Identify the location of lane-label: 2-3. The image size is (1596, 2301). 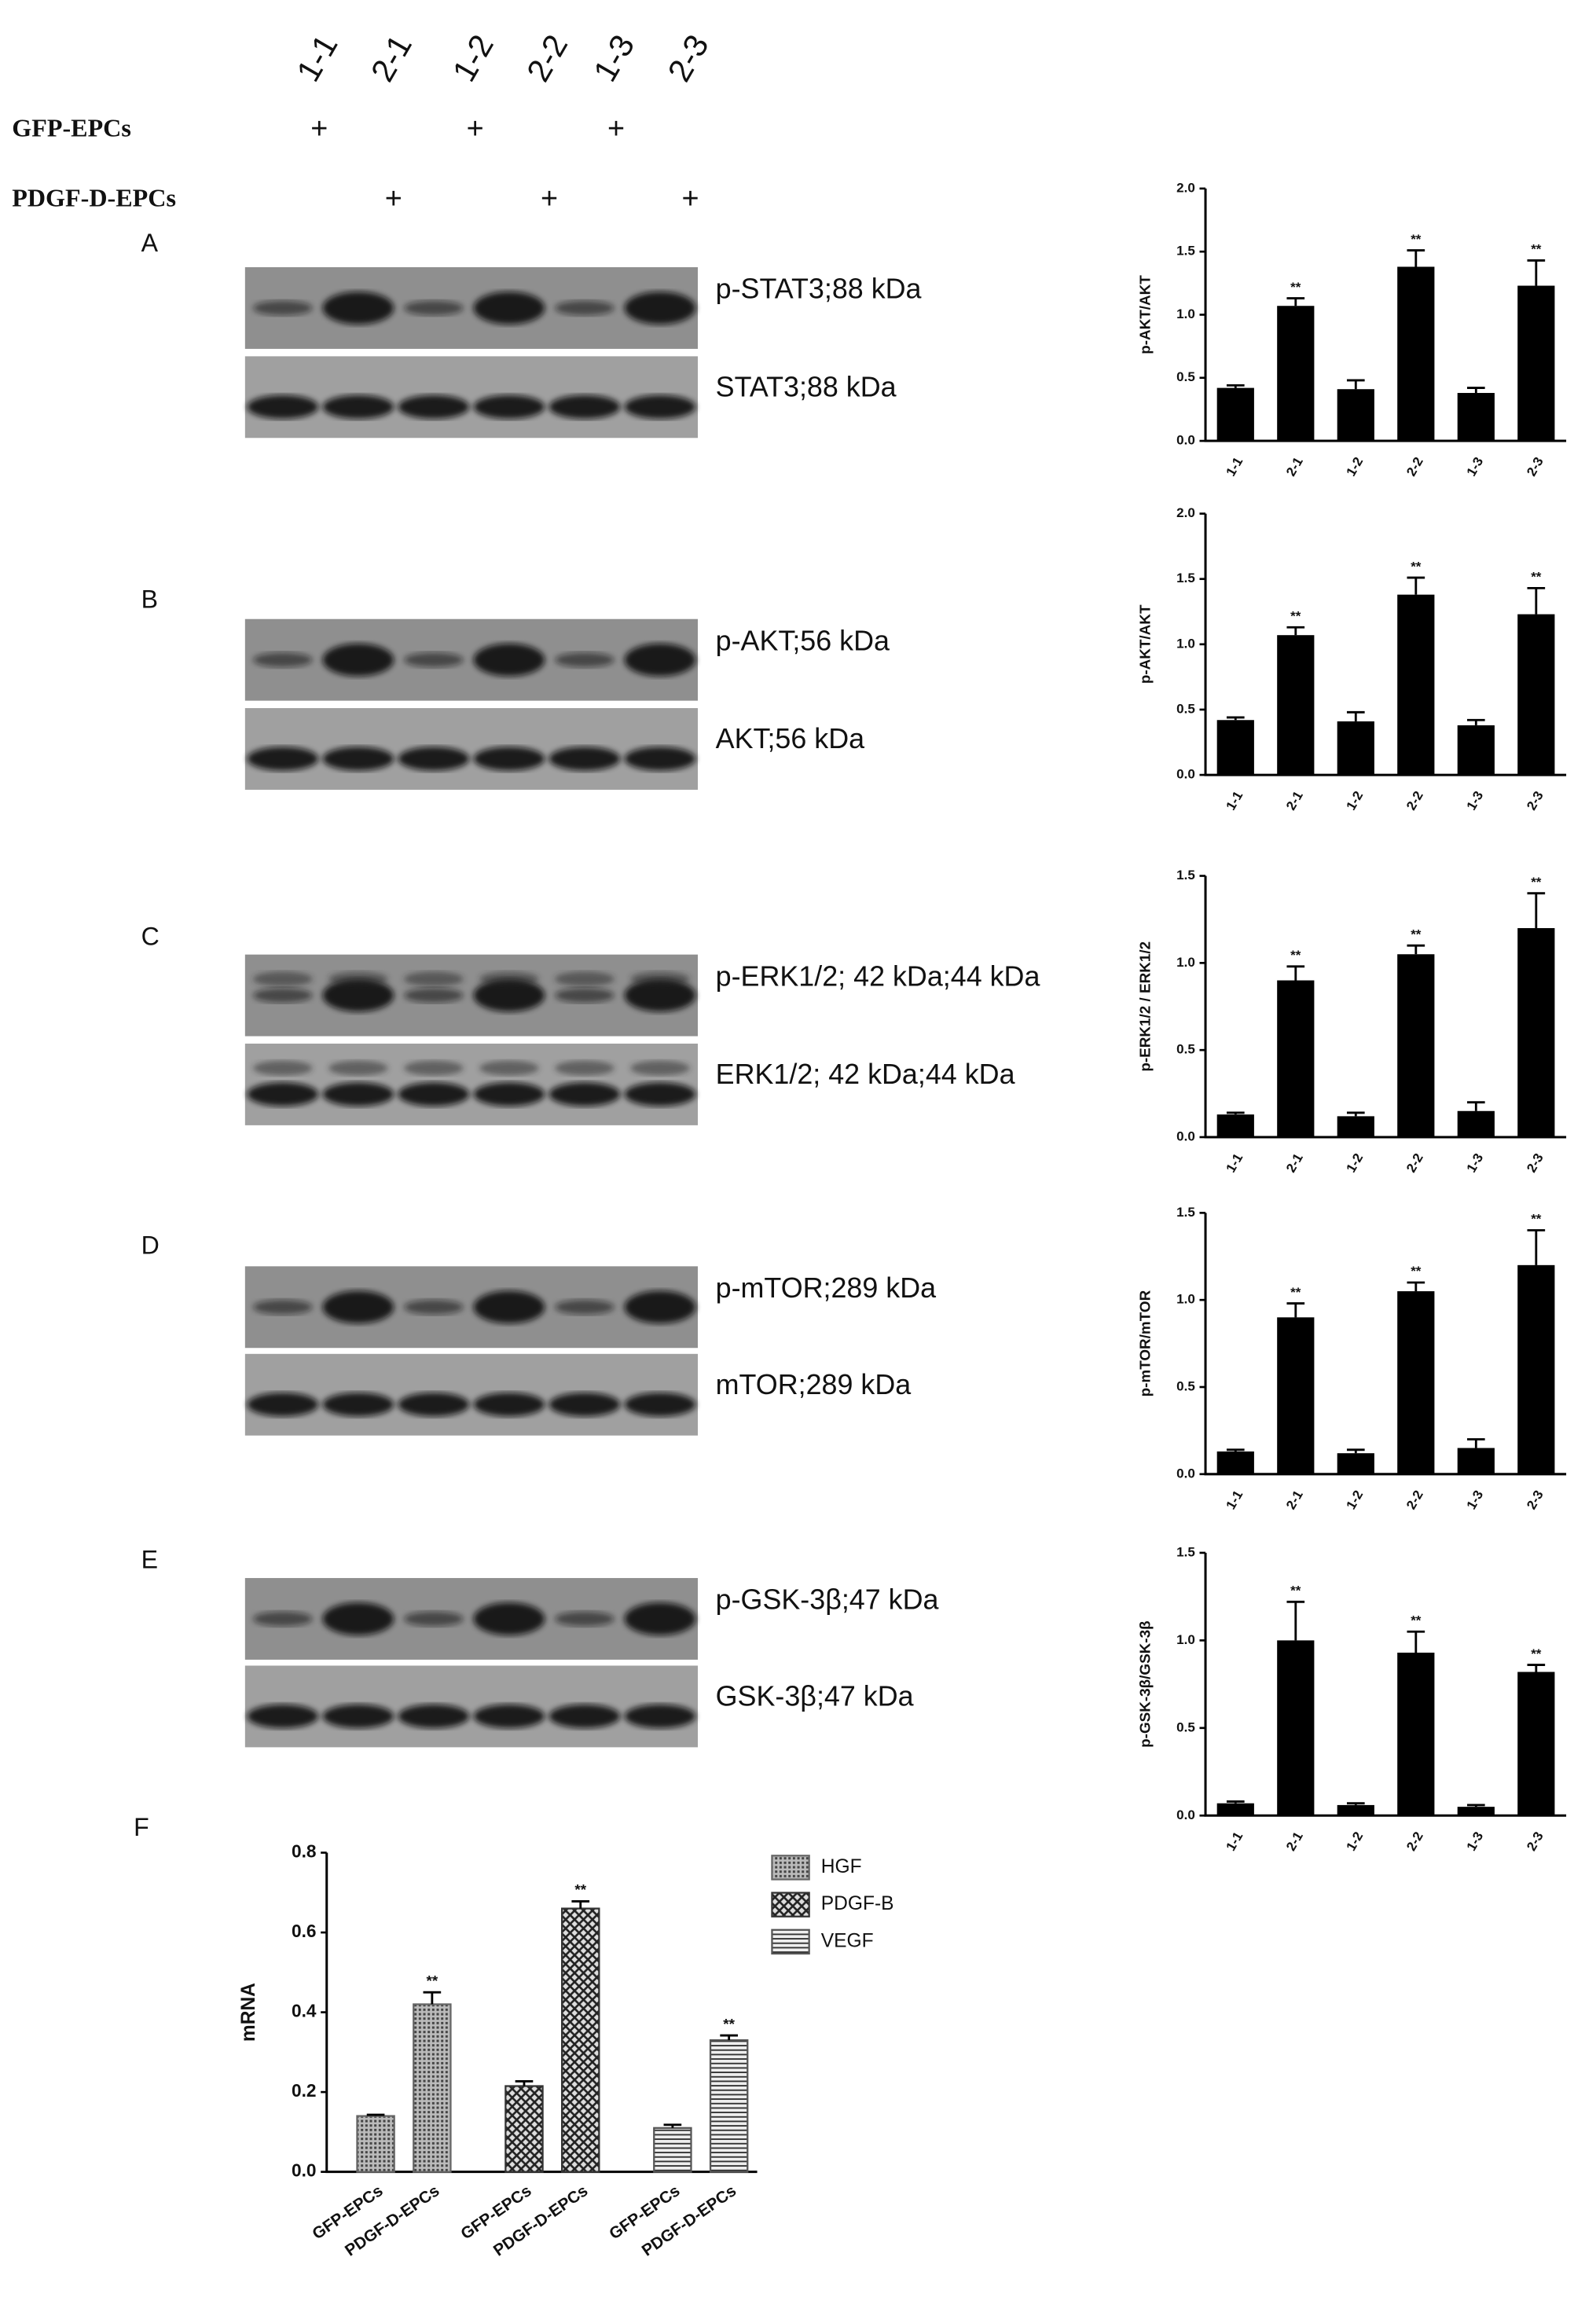
(688, 58).